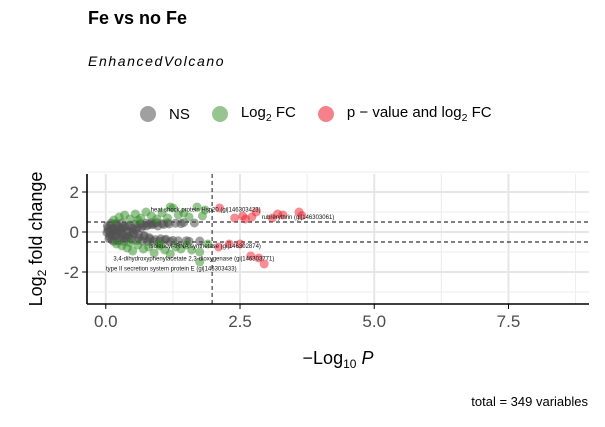 This screenshot has height=427, width=605. I want to click on series-ns, so click(153, 232).